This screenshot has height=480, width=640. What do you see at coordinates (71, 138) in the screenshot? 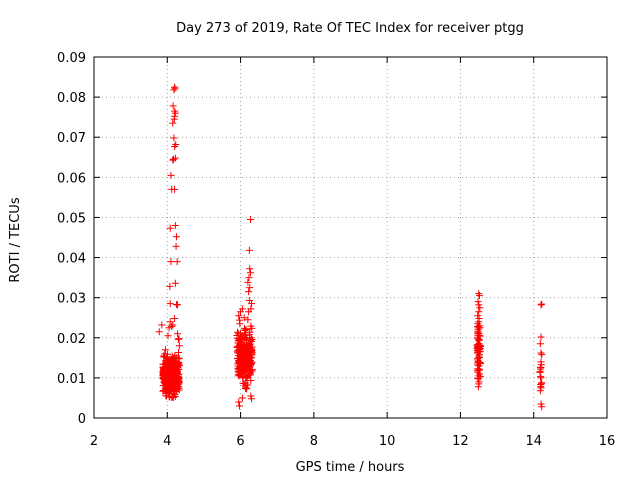
I see `y-tick-label: 0.07` at bounding box center [71, 138].